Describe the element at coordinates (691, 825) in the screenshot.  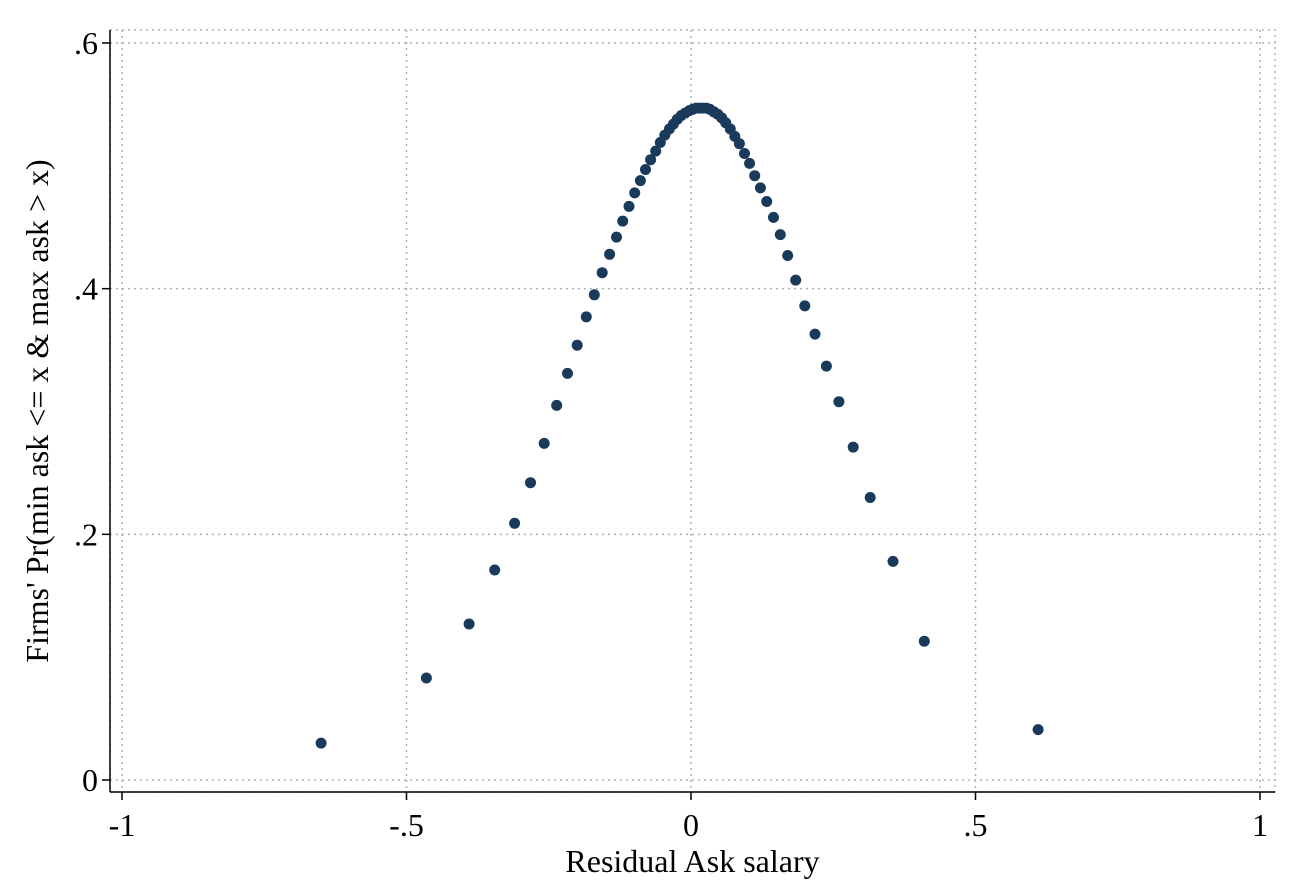
I see `x-tick-label: 0` at that location.